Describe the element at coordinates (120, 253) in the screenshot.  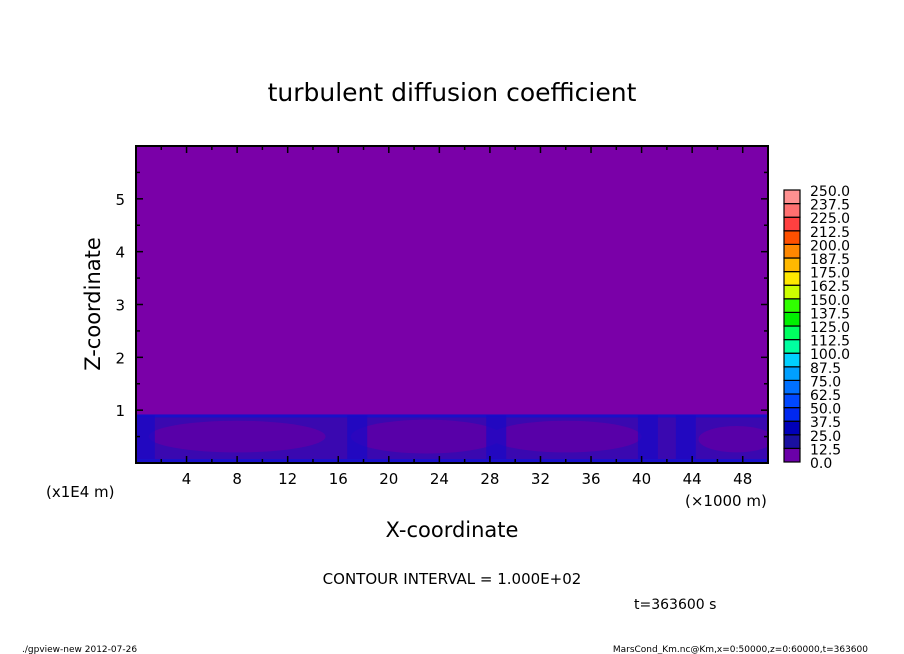
I see `y-tick-label: 4` at that location.